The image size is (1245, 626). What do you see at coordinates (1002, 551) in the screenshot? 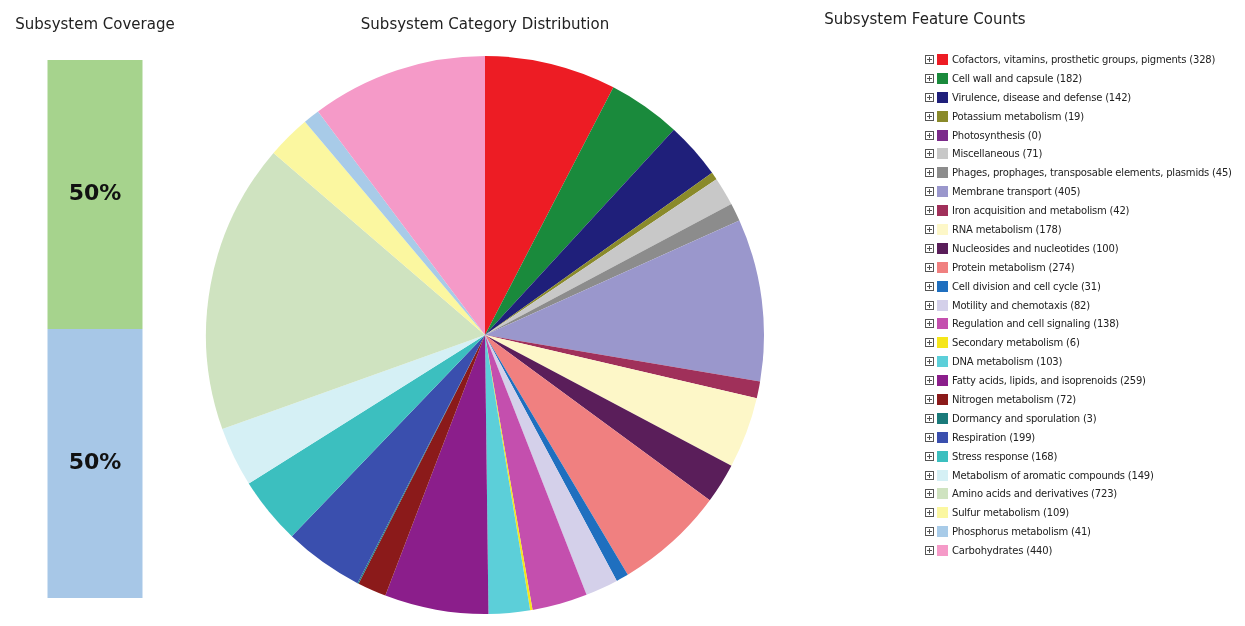
I see `legend-label: Carbohydrates (440)` at bounding box center [1002, 551].